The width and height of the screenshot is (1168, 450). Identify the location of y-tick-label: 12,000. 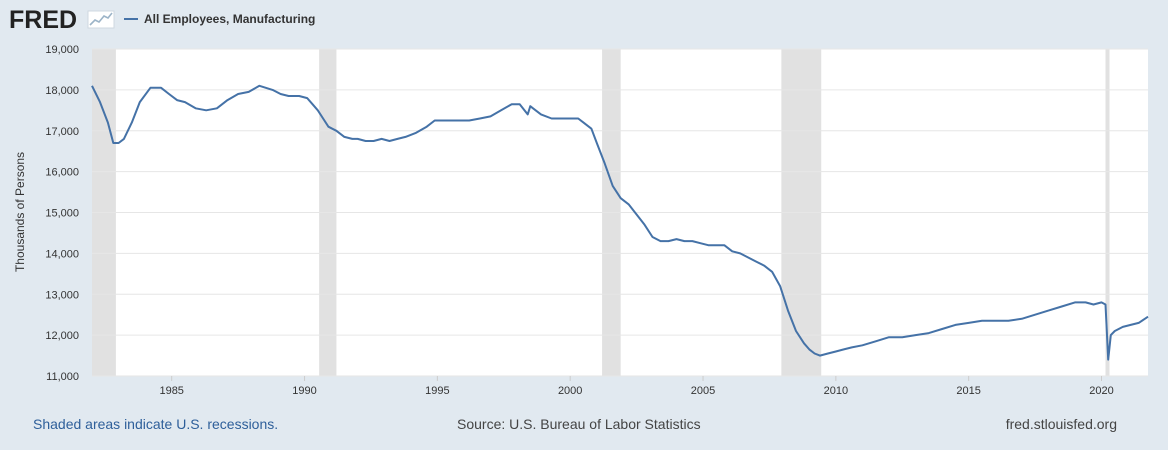
(62, 336).